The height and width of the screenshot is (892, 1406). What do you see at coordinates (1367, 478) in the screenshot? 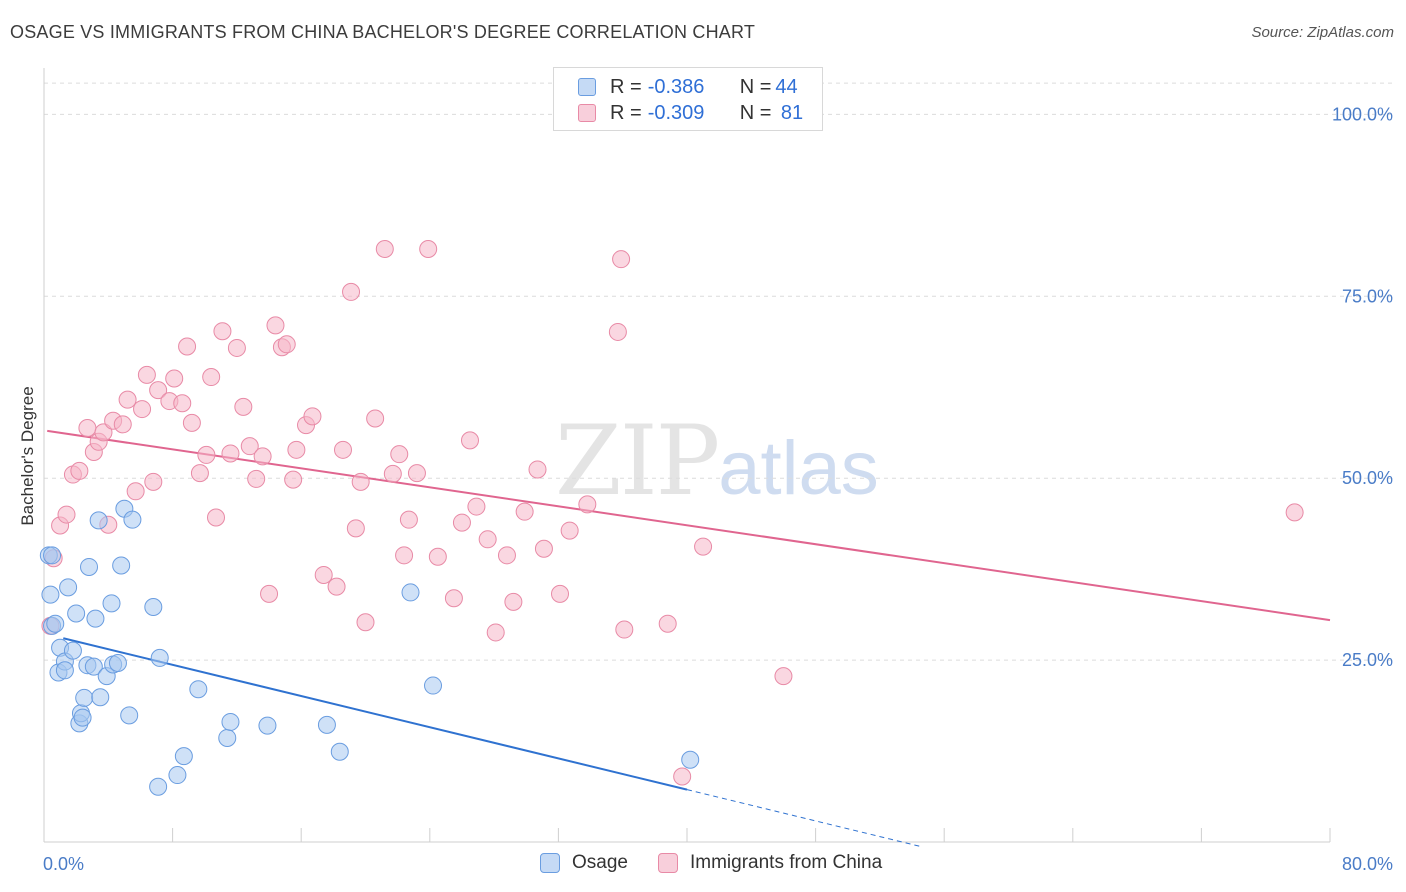
I see `y-tick-label: 50.0%` at bounding box center [1367, 478].